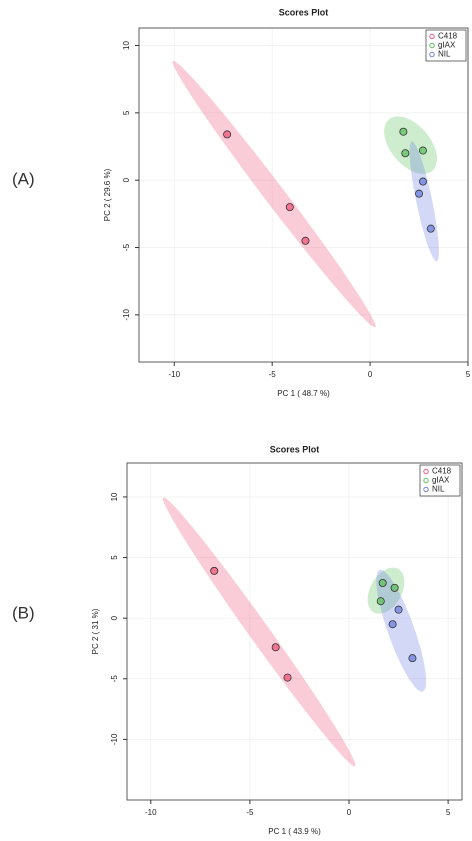  I want to click on y-axis-label: PC 2 ( 31 %), so click(95, 631).